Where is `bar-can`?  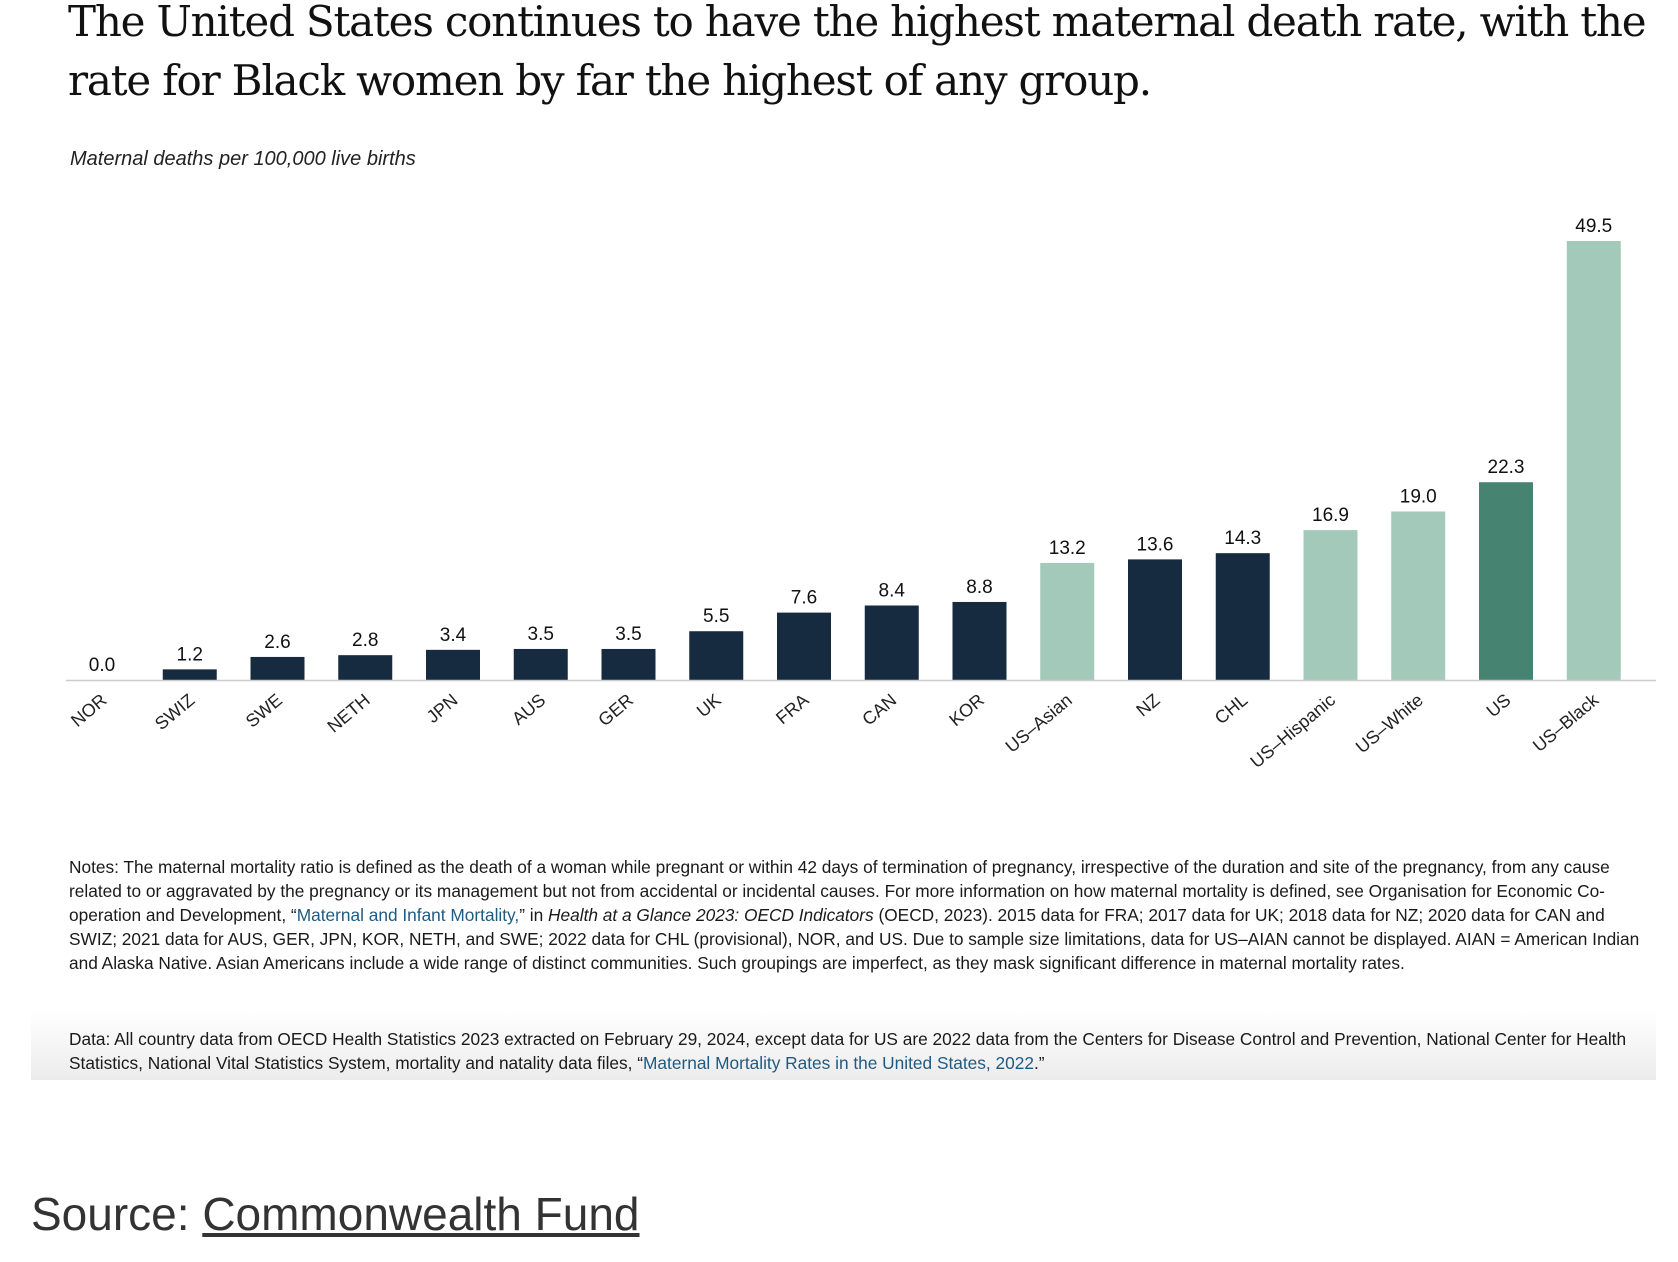
bar-can is located at coordinates (891, 642).